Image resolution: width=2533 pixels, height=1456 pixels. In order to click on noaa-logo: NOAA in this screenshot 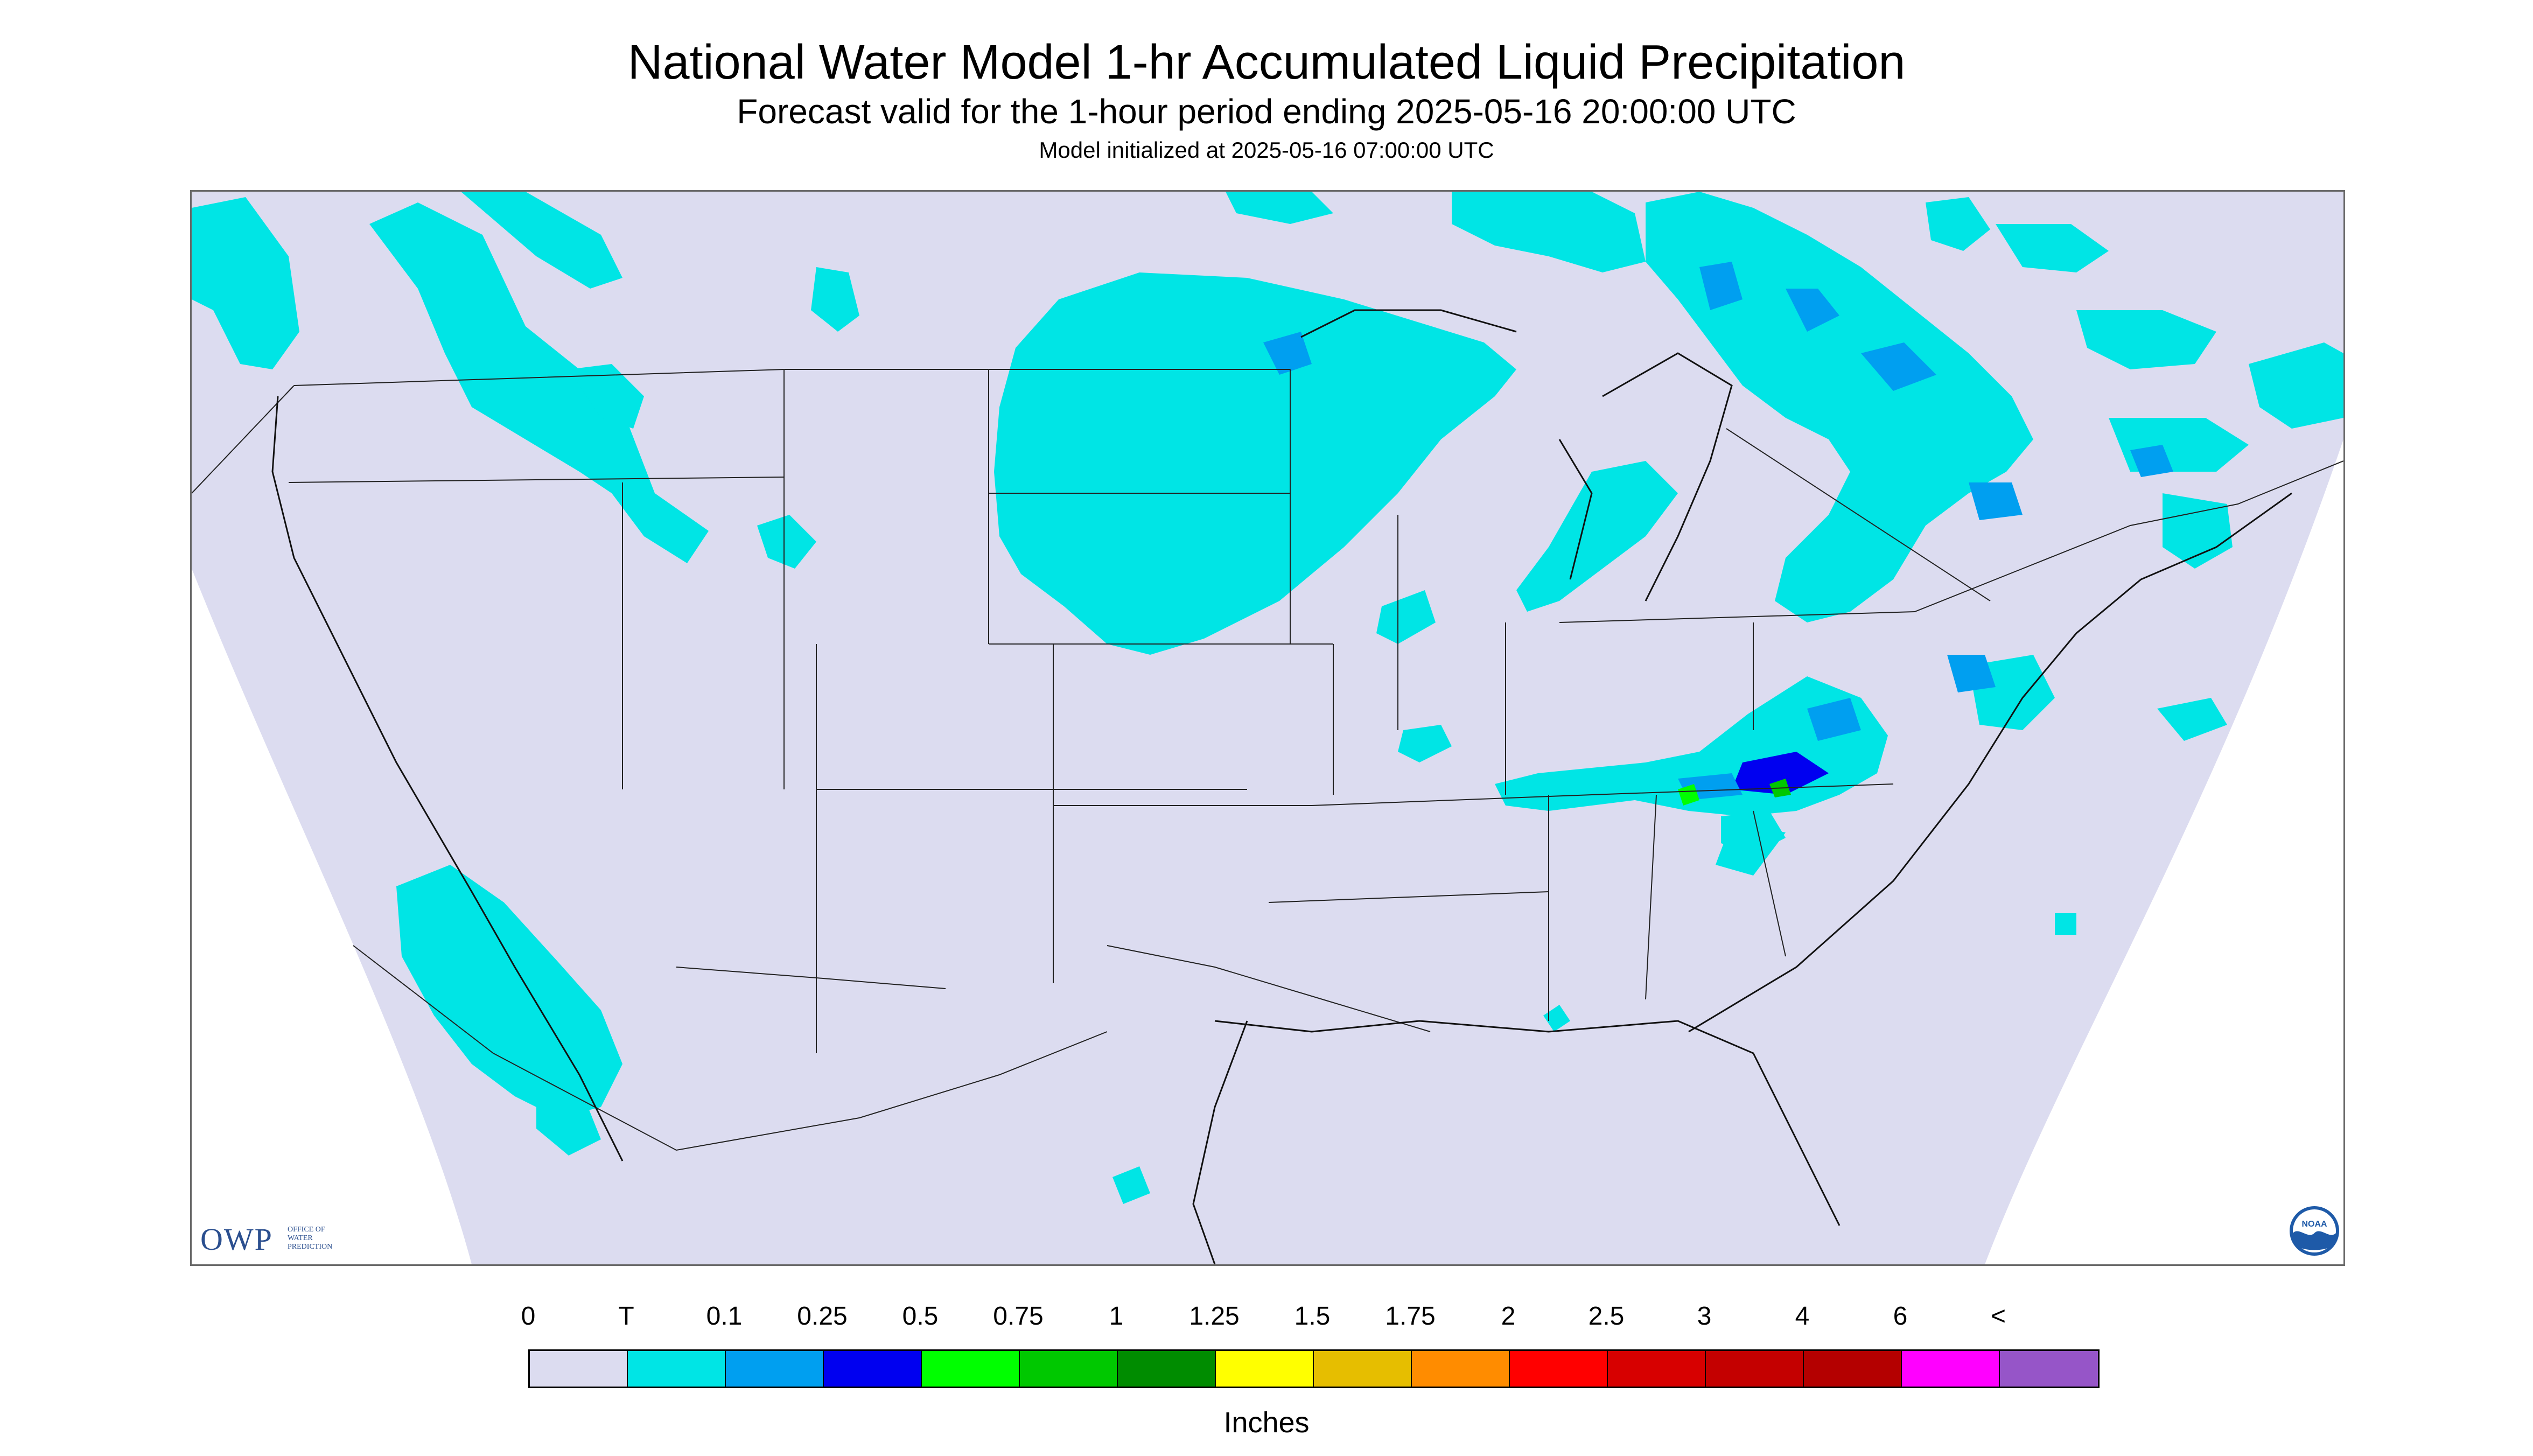, I will do `click(2314, 1231)`.